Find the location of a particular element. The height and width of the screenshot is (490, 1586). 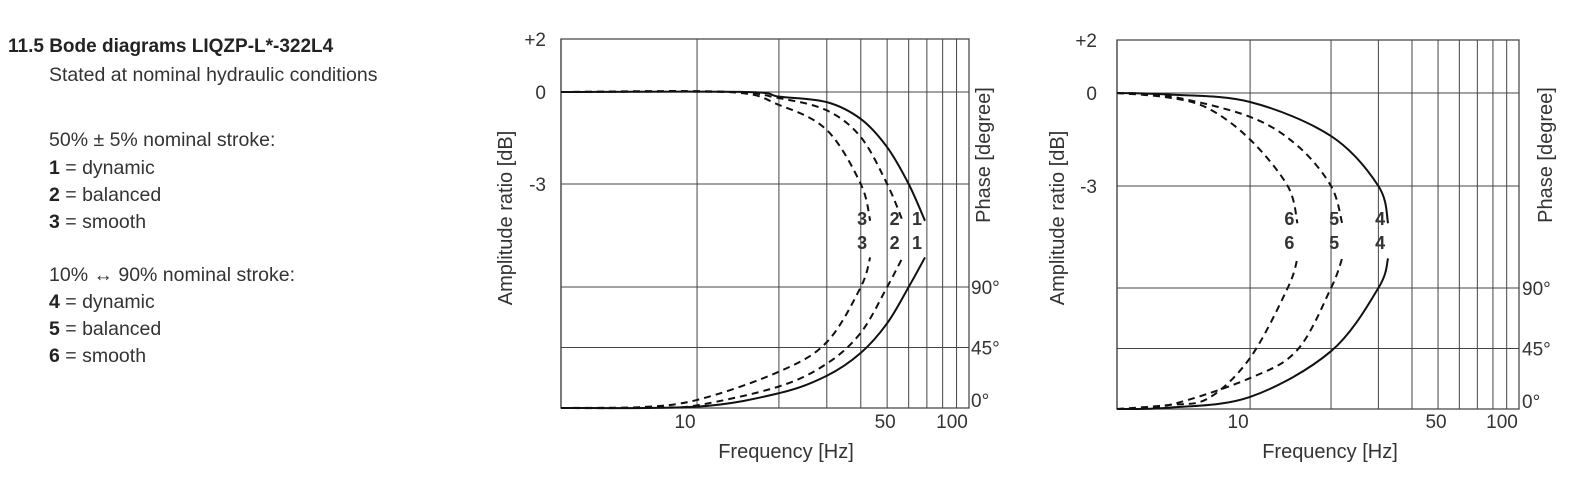

legend-block: 11.5 Bode diagrams LIQZP-L*-322L4 is located at coordinates (170, 47).